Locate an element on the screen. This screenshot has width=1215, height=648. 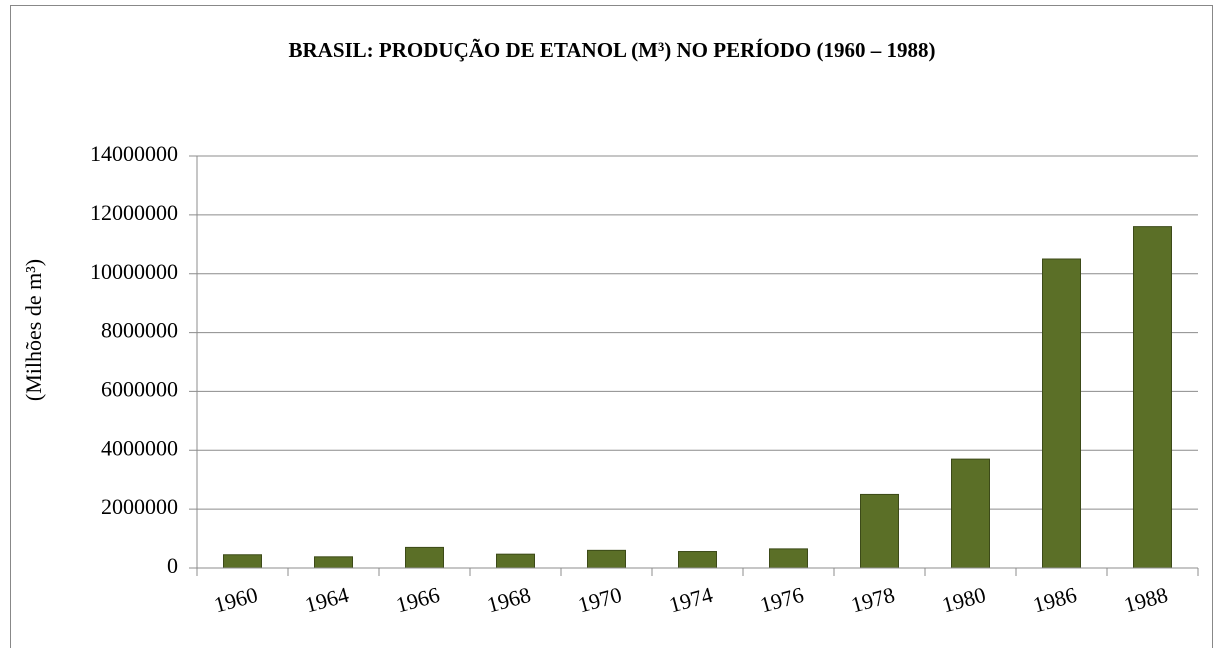
y-tick-label: 2000000 is located at coordinates (139, 506).